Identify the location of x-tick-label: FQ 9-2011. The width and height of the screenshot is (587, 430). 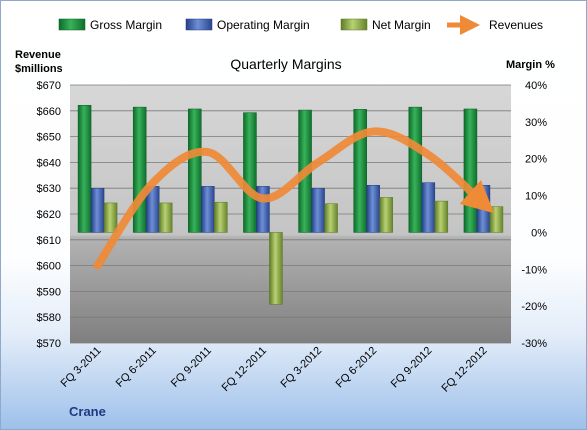
(191, 367).